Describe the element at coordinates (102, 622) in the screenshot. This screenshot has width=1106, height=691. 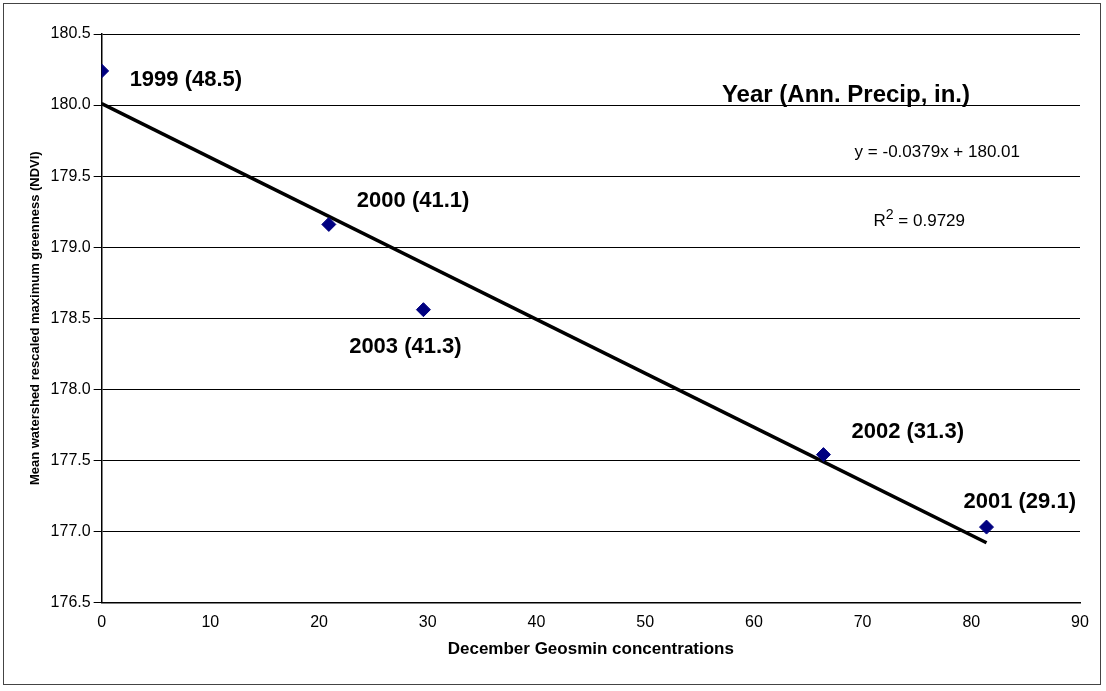
I see `x-tick-label: 0` at that location.